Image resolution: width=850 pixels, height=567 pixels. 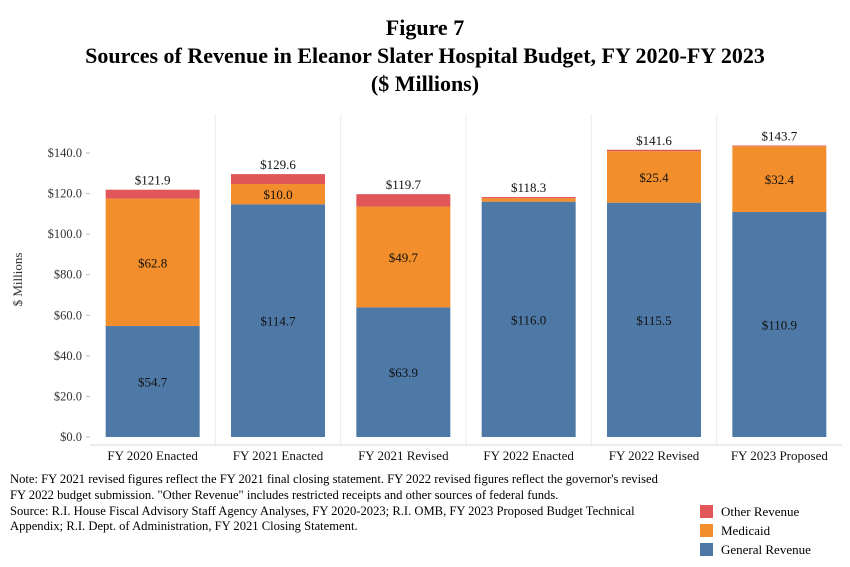 What do you see at coordinates (68, 315) in the screenshot?
I see `y-tick-label: $60.0` at bounding box center [68, 315].